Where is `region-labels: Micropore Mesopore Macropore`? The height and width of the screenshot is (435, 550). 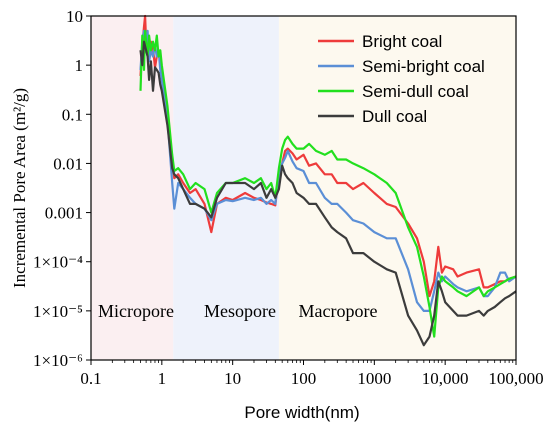
region-labels: Micropore Mesopore Macropore is located at coordinates (237, 311).